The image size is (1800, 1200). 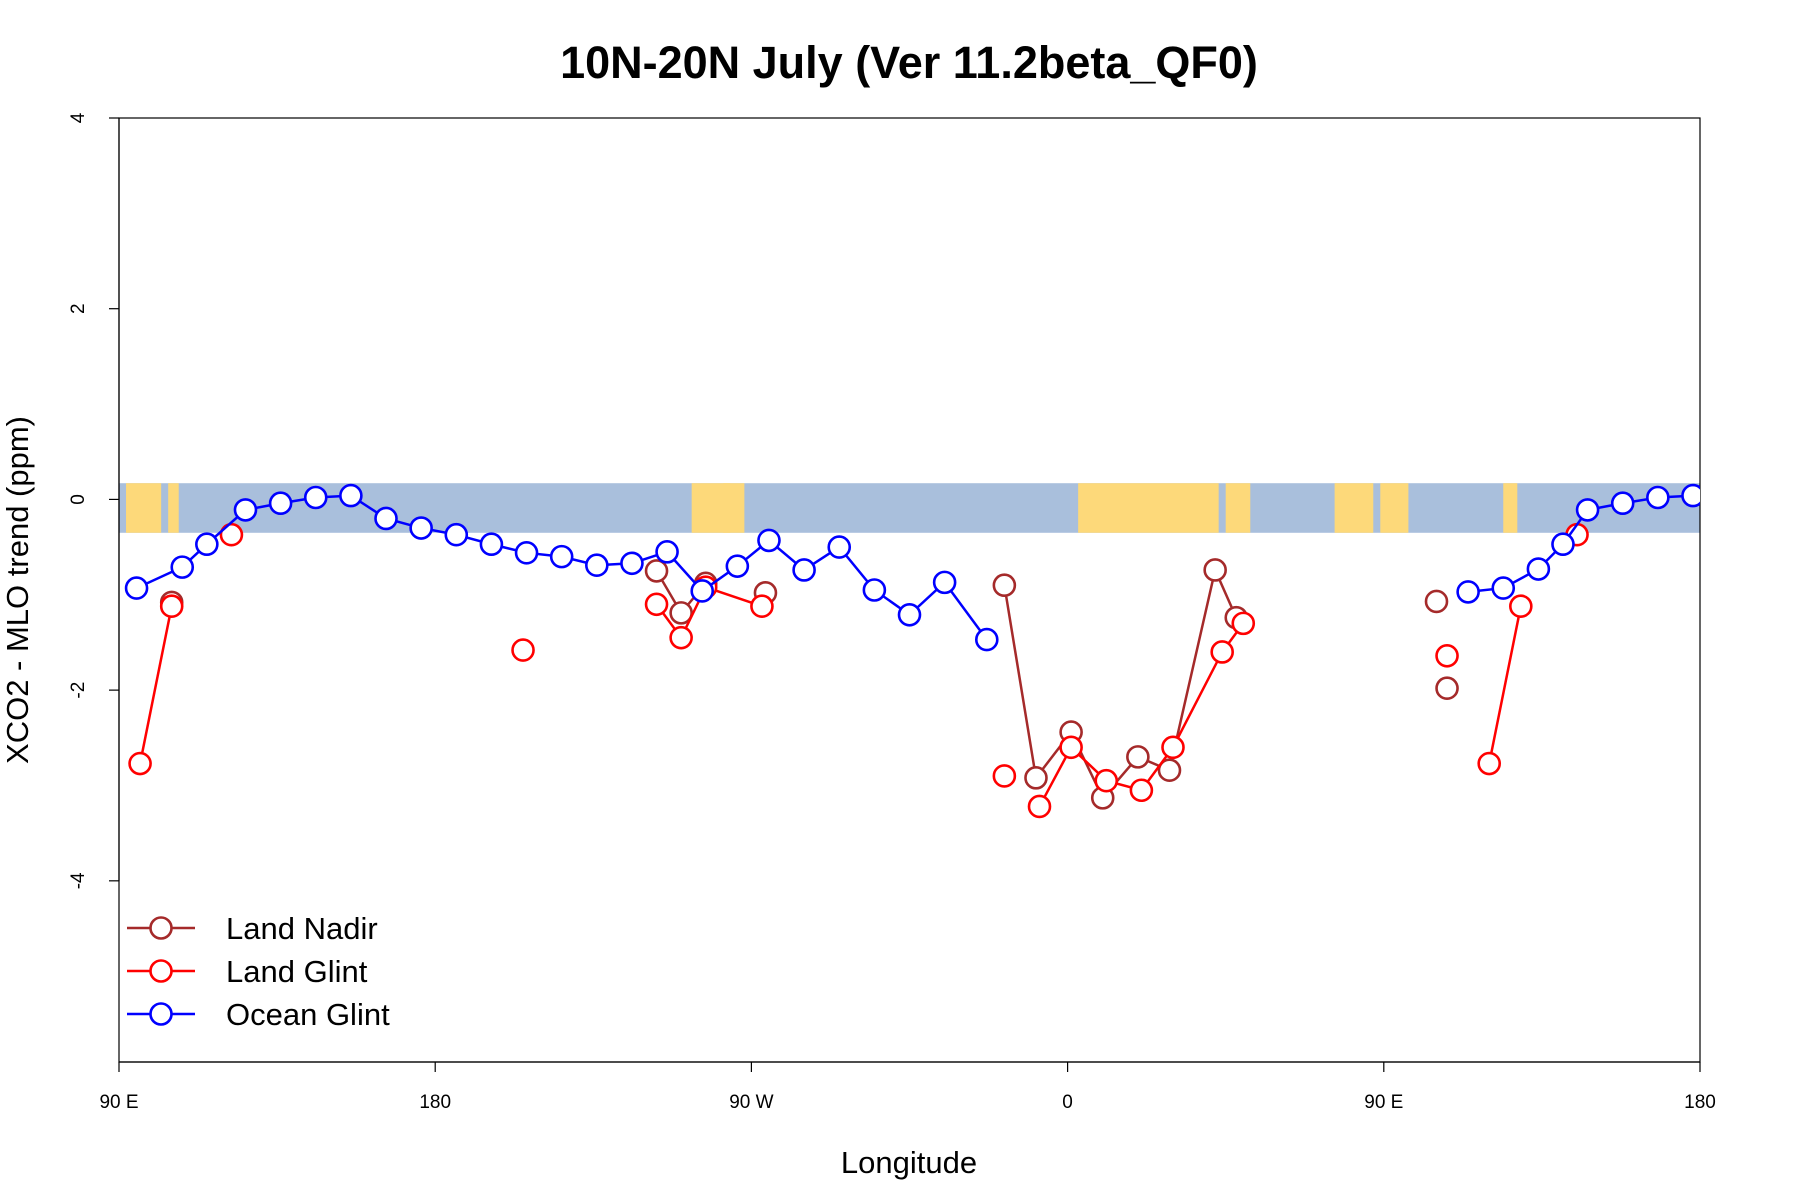 What do you see at coordinates (17, 590) in the screenshot?
I see `y-axis-label: XCO2 - MLO trend (ppm)` at bounding box center [17, 590].